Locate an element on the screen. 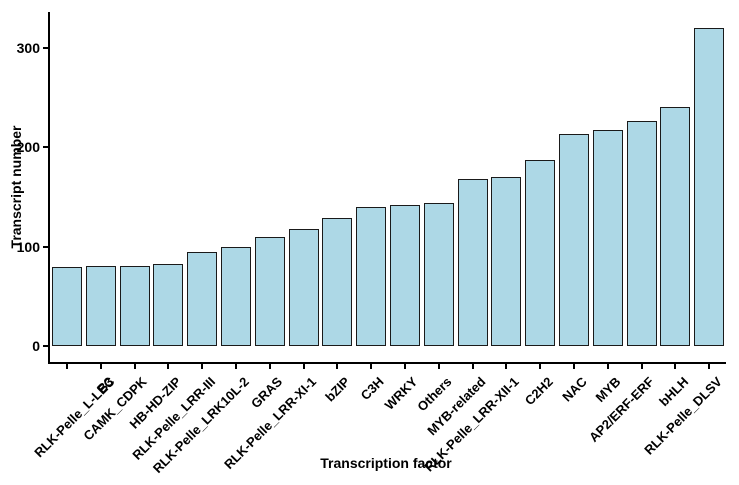 The height and width of the screenshot is (485, 739). y-tick-label: 100 is located at coordinates (28, 246).